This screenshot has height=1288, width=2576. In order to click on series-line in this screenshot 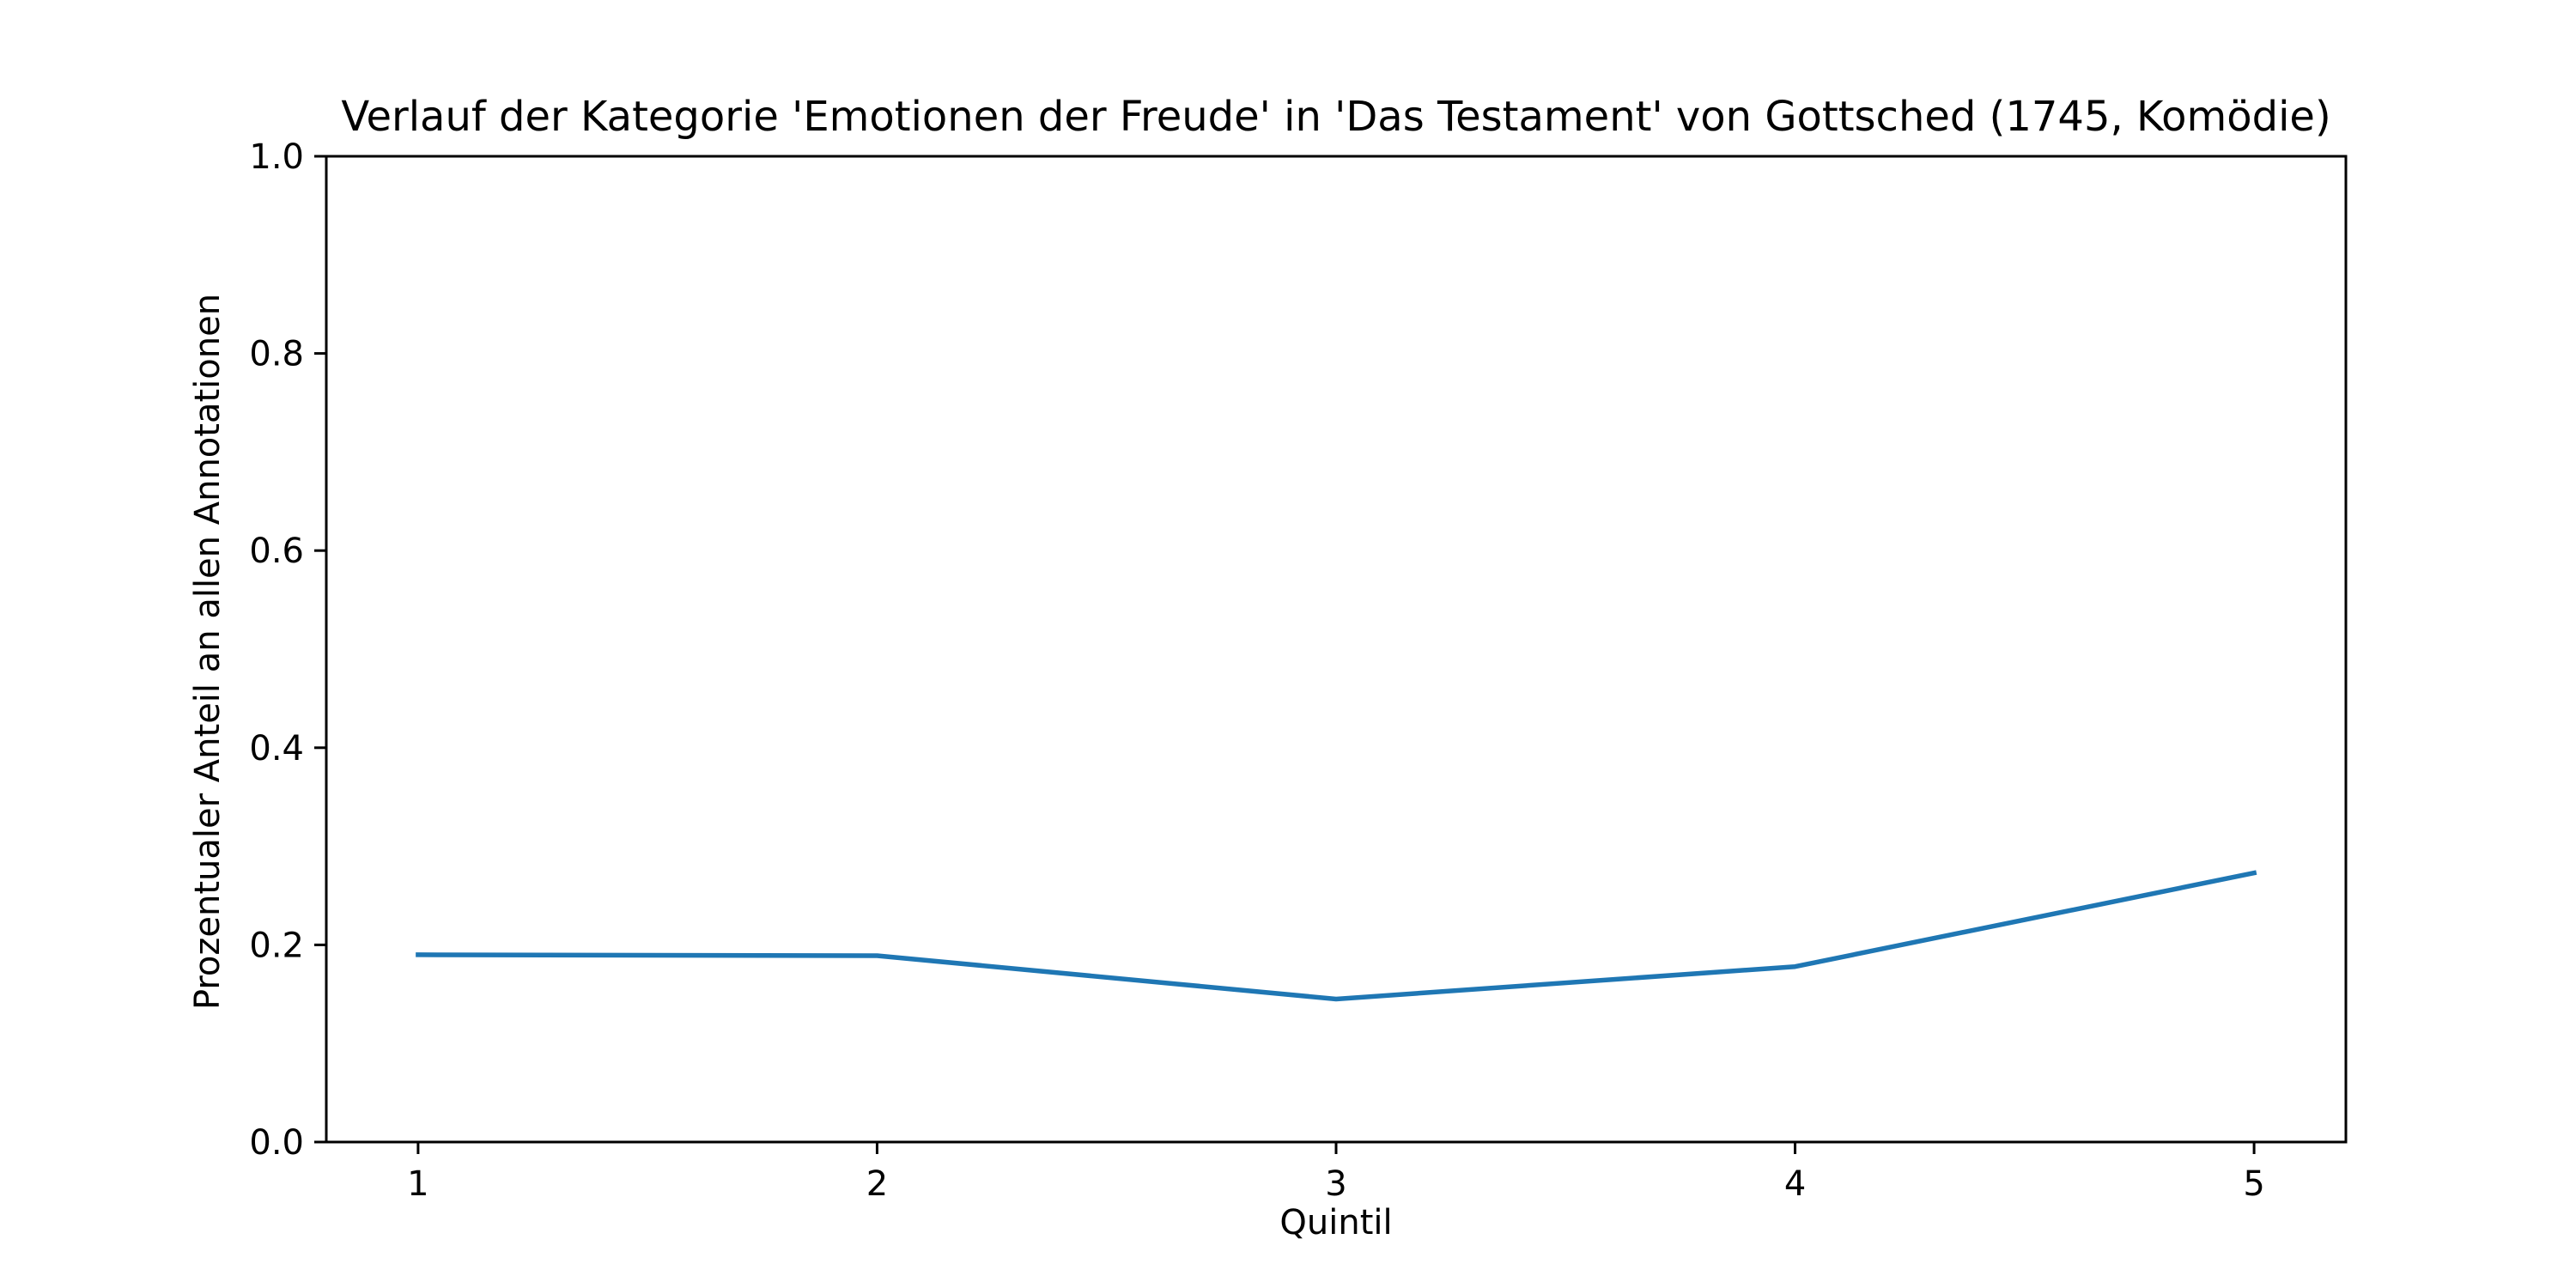, I will do `click(1336, 936)`.